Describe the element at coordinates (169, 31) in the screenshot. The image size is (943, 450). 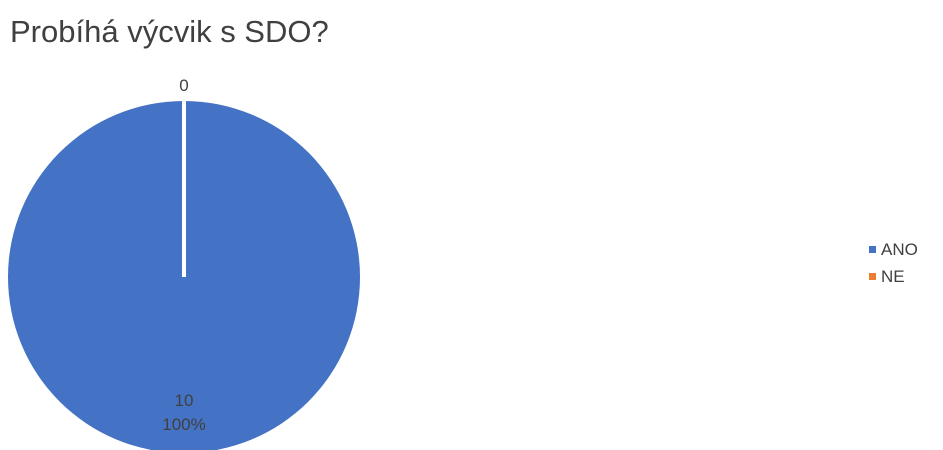
I see `chart-title: Probíhá výcvik s SDO?` at that location.